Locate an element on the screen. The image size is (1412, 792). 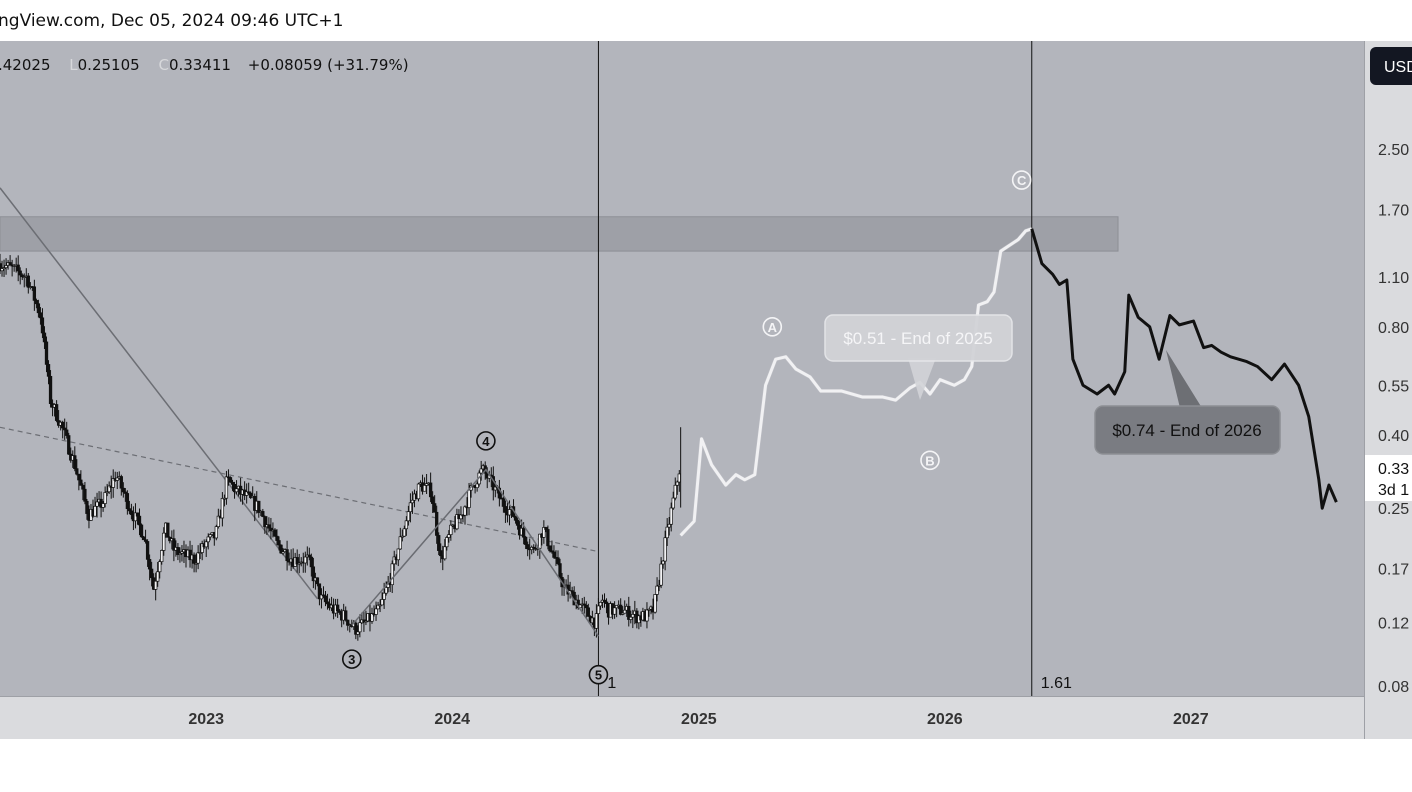
vertical-line-label-1: 1 is located at coordinates (611, 683).